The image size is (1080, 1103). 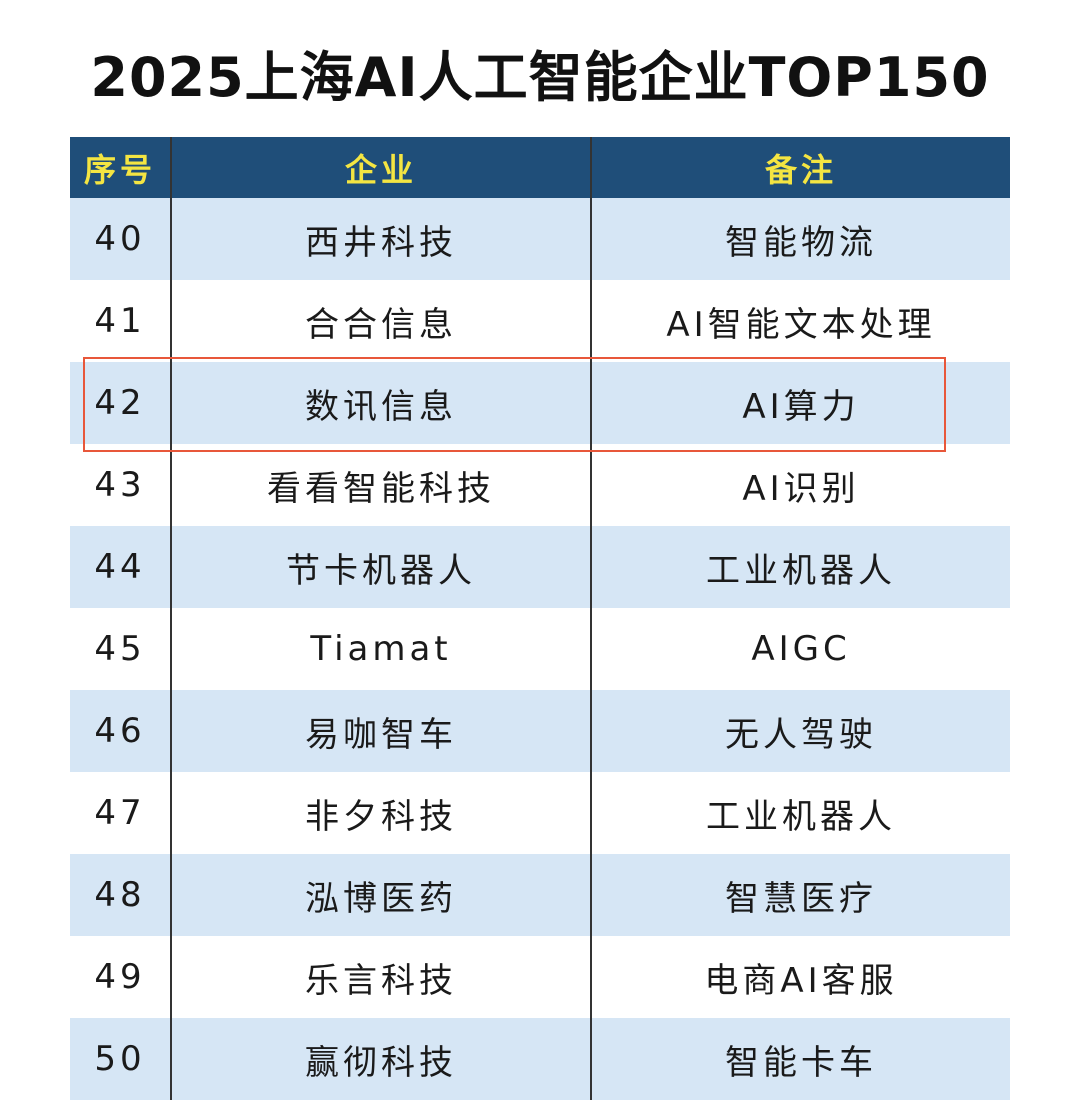 I want to click on row-number: 47, so click(x=121, y=813).